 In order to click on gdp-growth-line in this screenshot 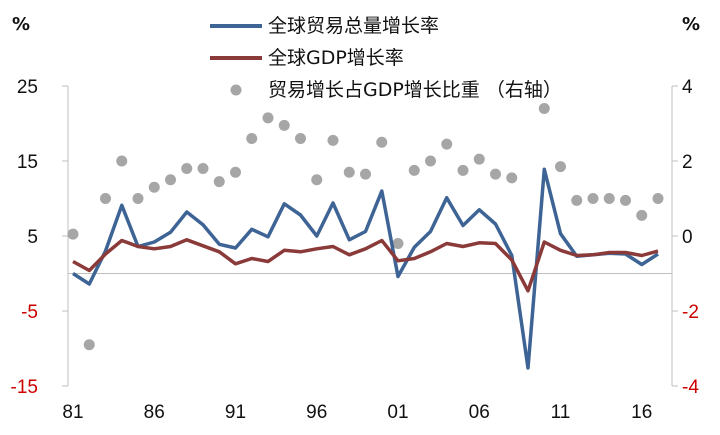, I will do `click(365, 265)`.